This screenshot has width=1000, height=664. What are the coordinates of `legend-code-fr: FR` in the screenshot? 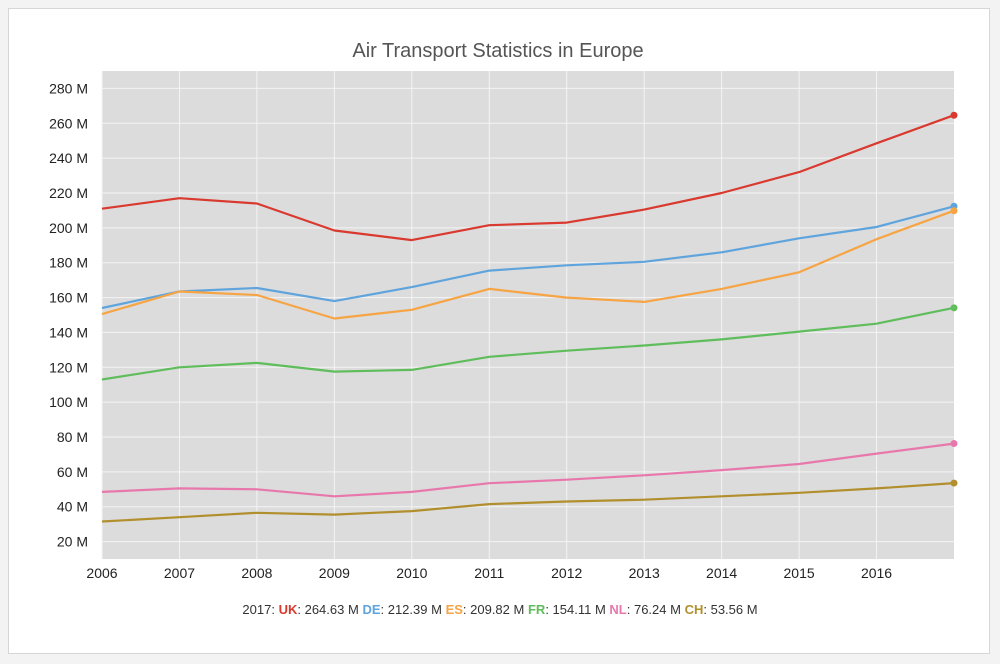 It's located at (536, 609).